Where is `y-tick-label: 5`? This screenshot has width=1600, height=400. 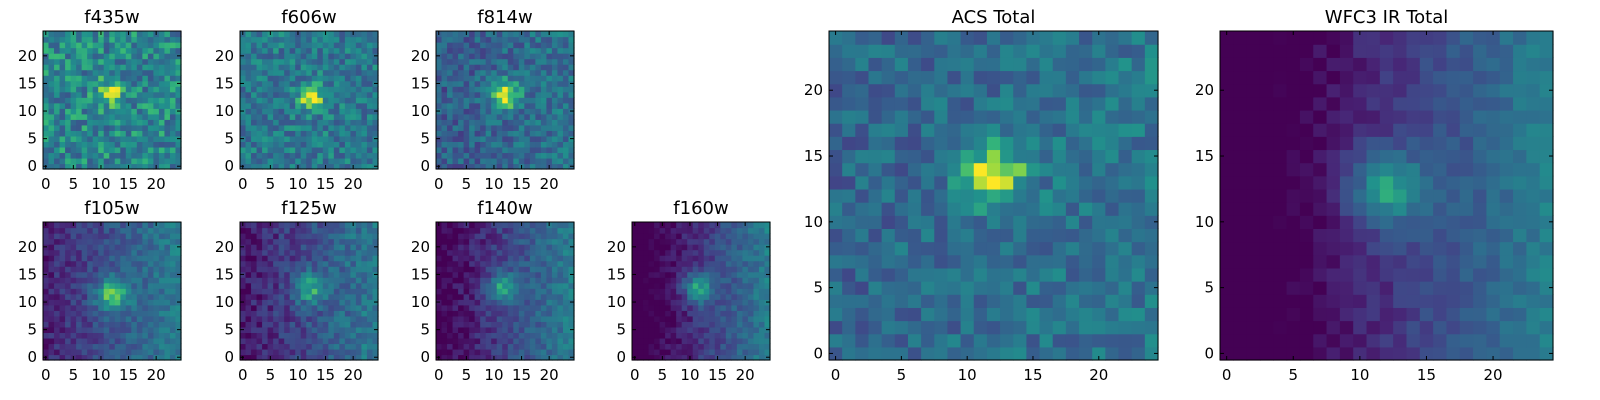 y-tick-label: 5 is located at coordinates (229, 330).